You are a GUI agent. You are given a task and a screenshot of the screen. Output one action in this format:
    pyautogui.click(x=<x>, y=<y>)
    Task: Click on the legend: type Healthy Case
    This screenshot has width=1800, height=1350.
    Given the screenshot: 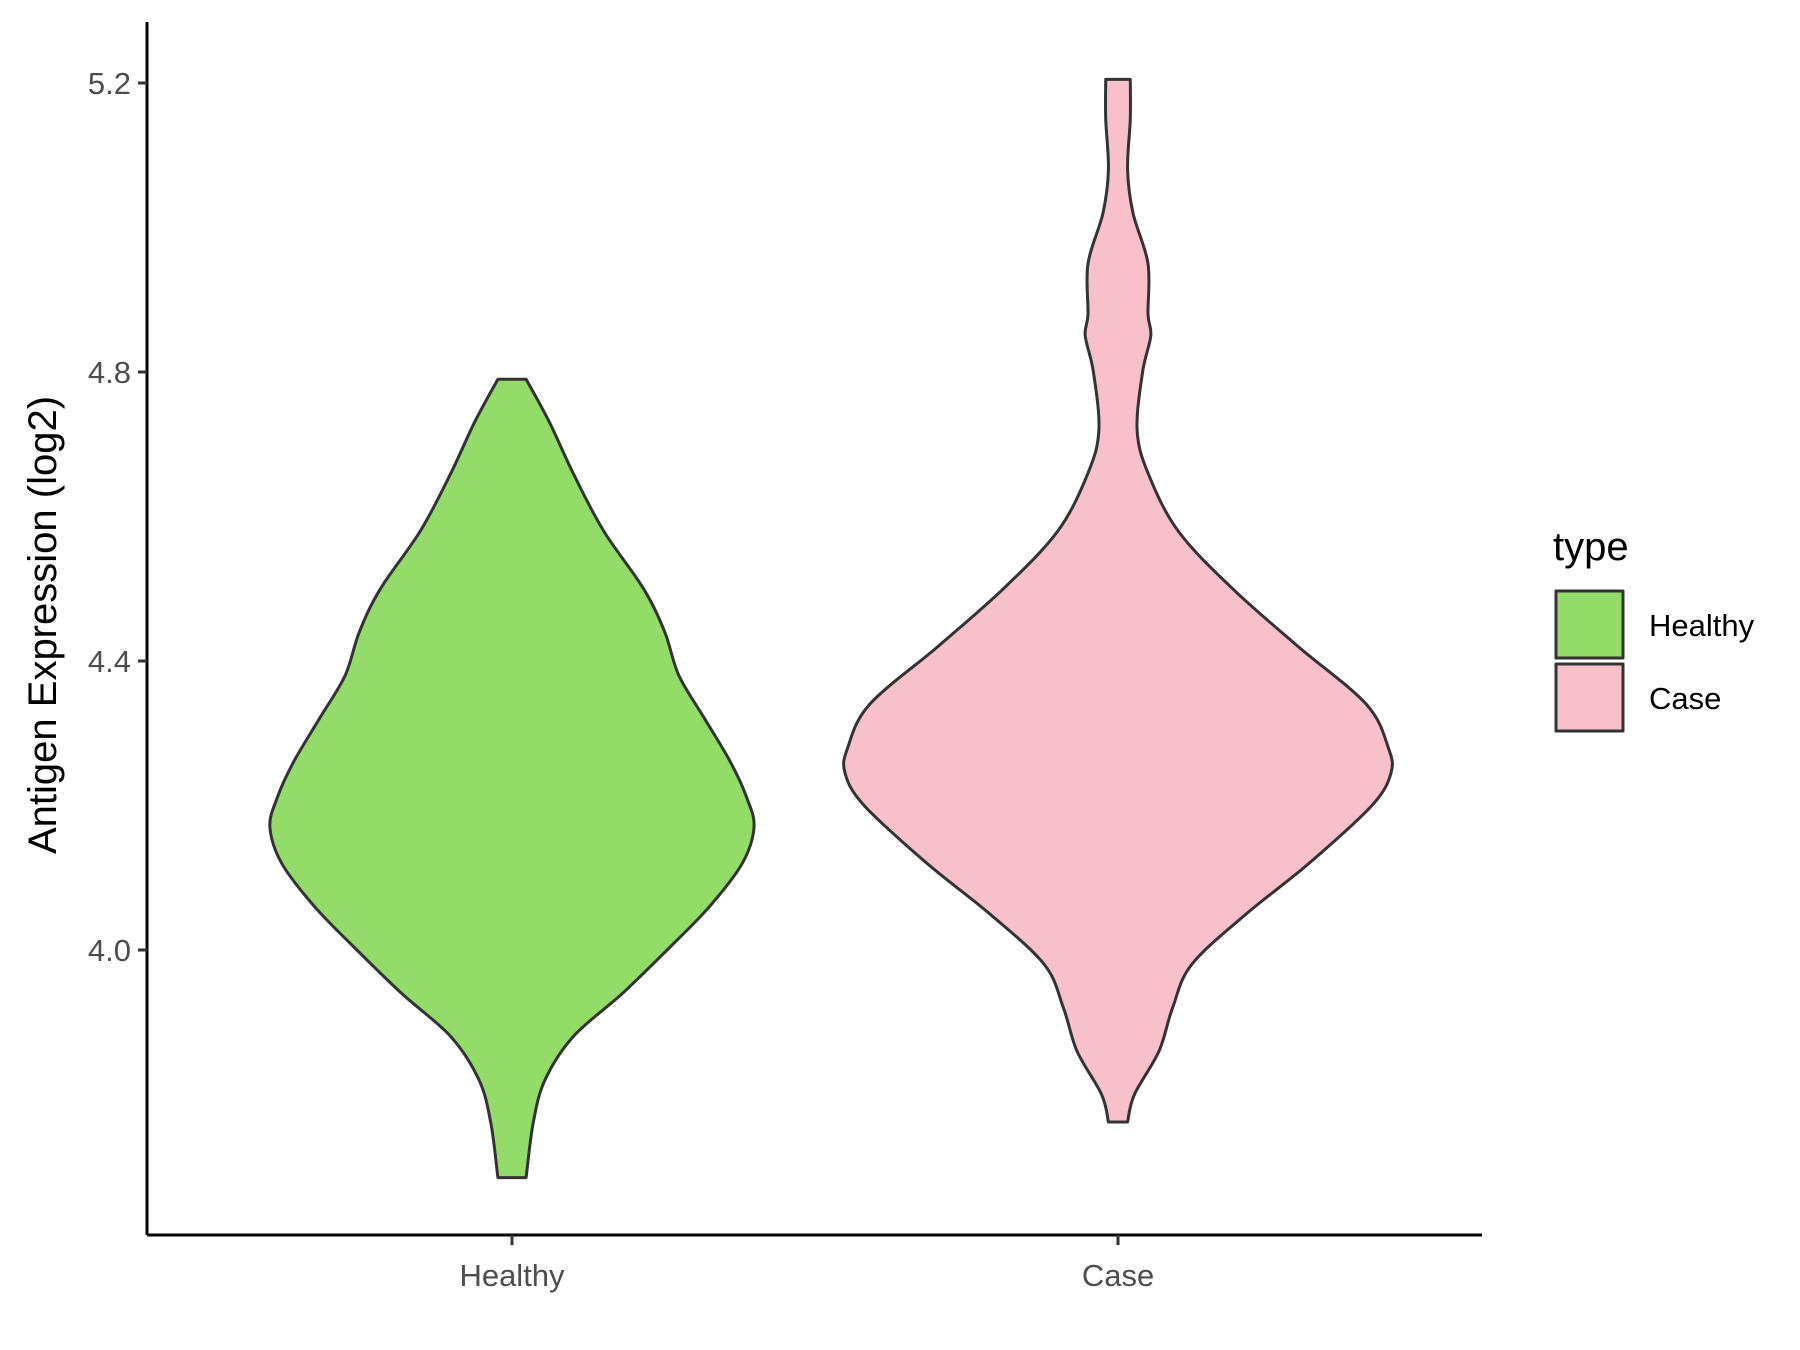 What is the action you would take?
    pyautogui.click(x=1654, y=629)
    